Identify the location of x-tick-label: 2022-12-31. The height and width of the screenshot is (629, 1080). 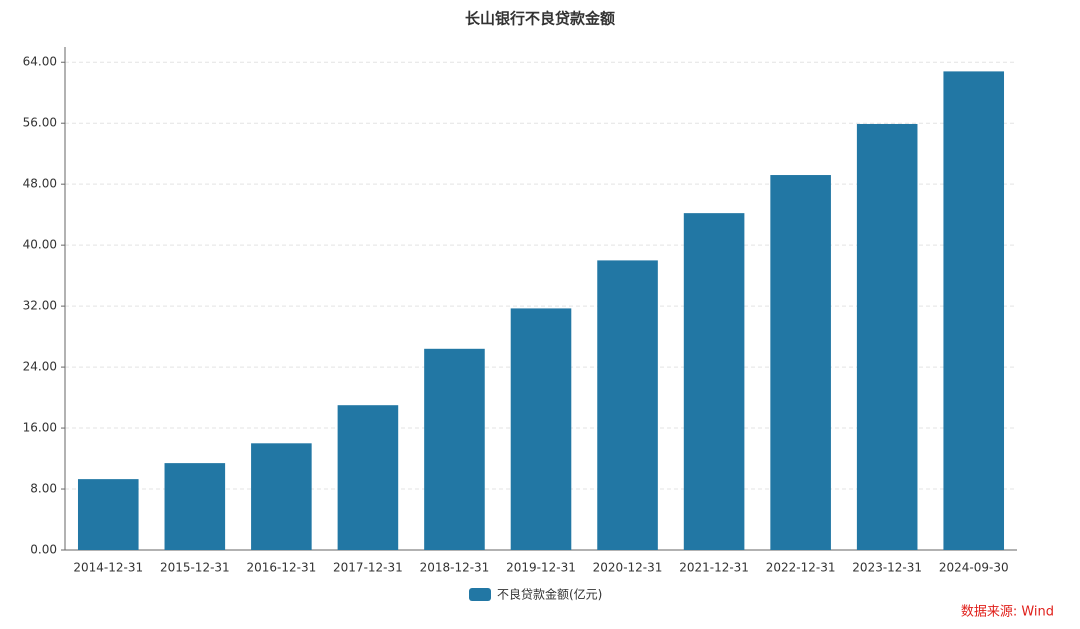
(801, 568).